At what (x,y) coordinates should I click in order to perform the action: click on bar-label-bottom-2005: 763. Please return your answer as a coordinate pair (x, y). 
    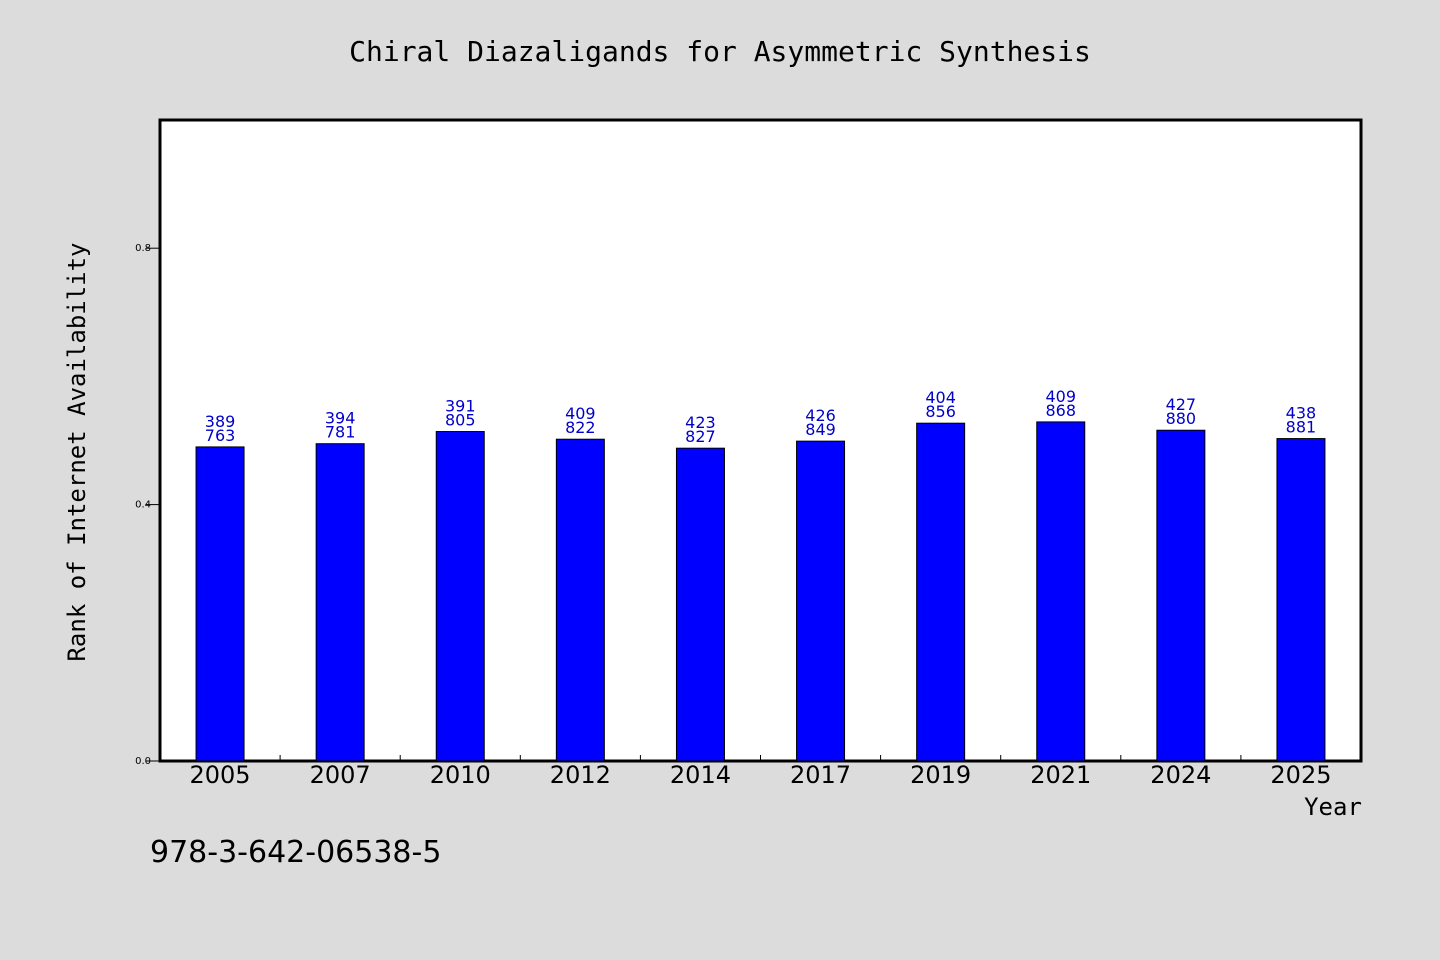
    Looking at the image, I should click on (220, 435).